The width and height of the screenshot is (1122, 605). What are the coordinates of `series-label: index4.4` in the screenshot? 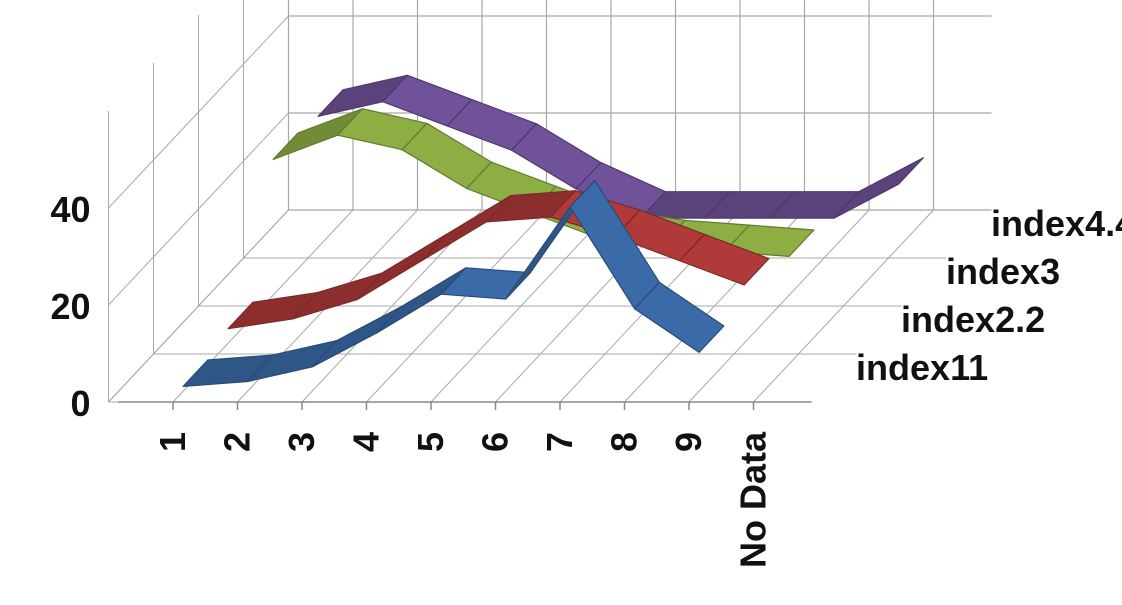 It's located at (1056, 223).